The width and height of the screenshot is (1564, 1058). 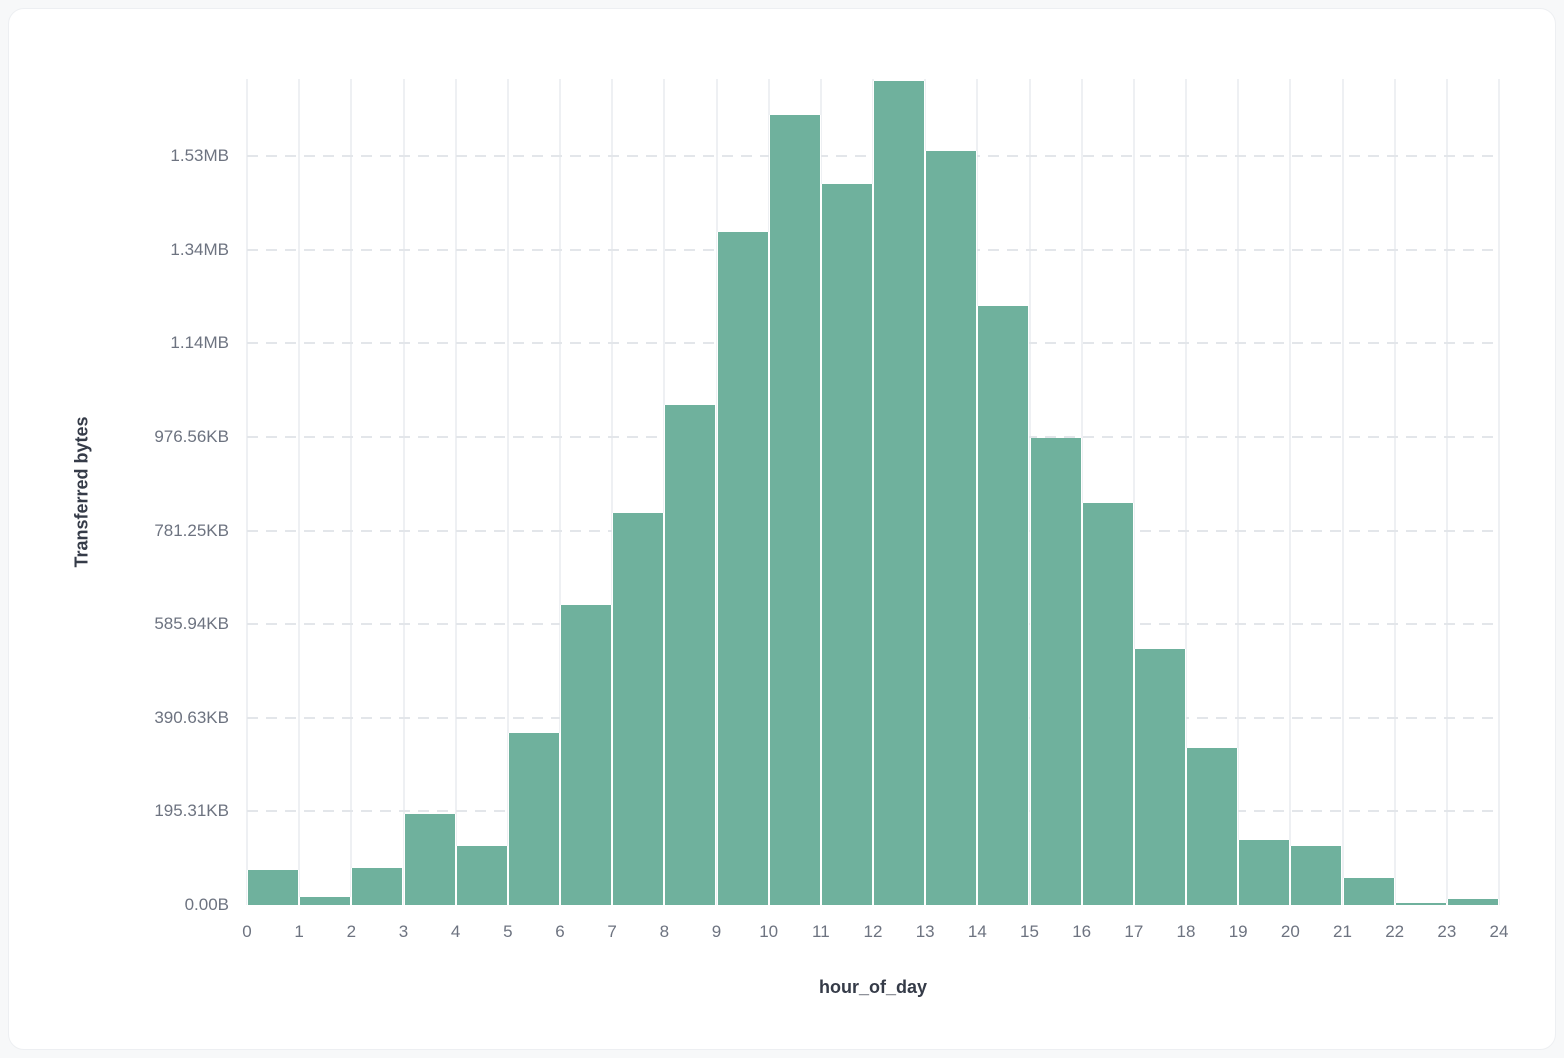 I want to click on x-axis-tick-label: 8, so click(x=664, y=931).